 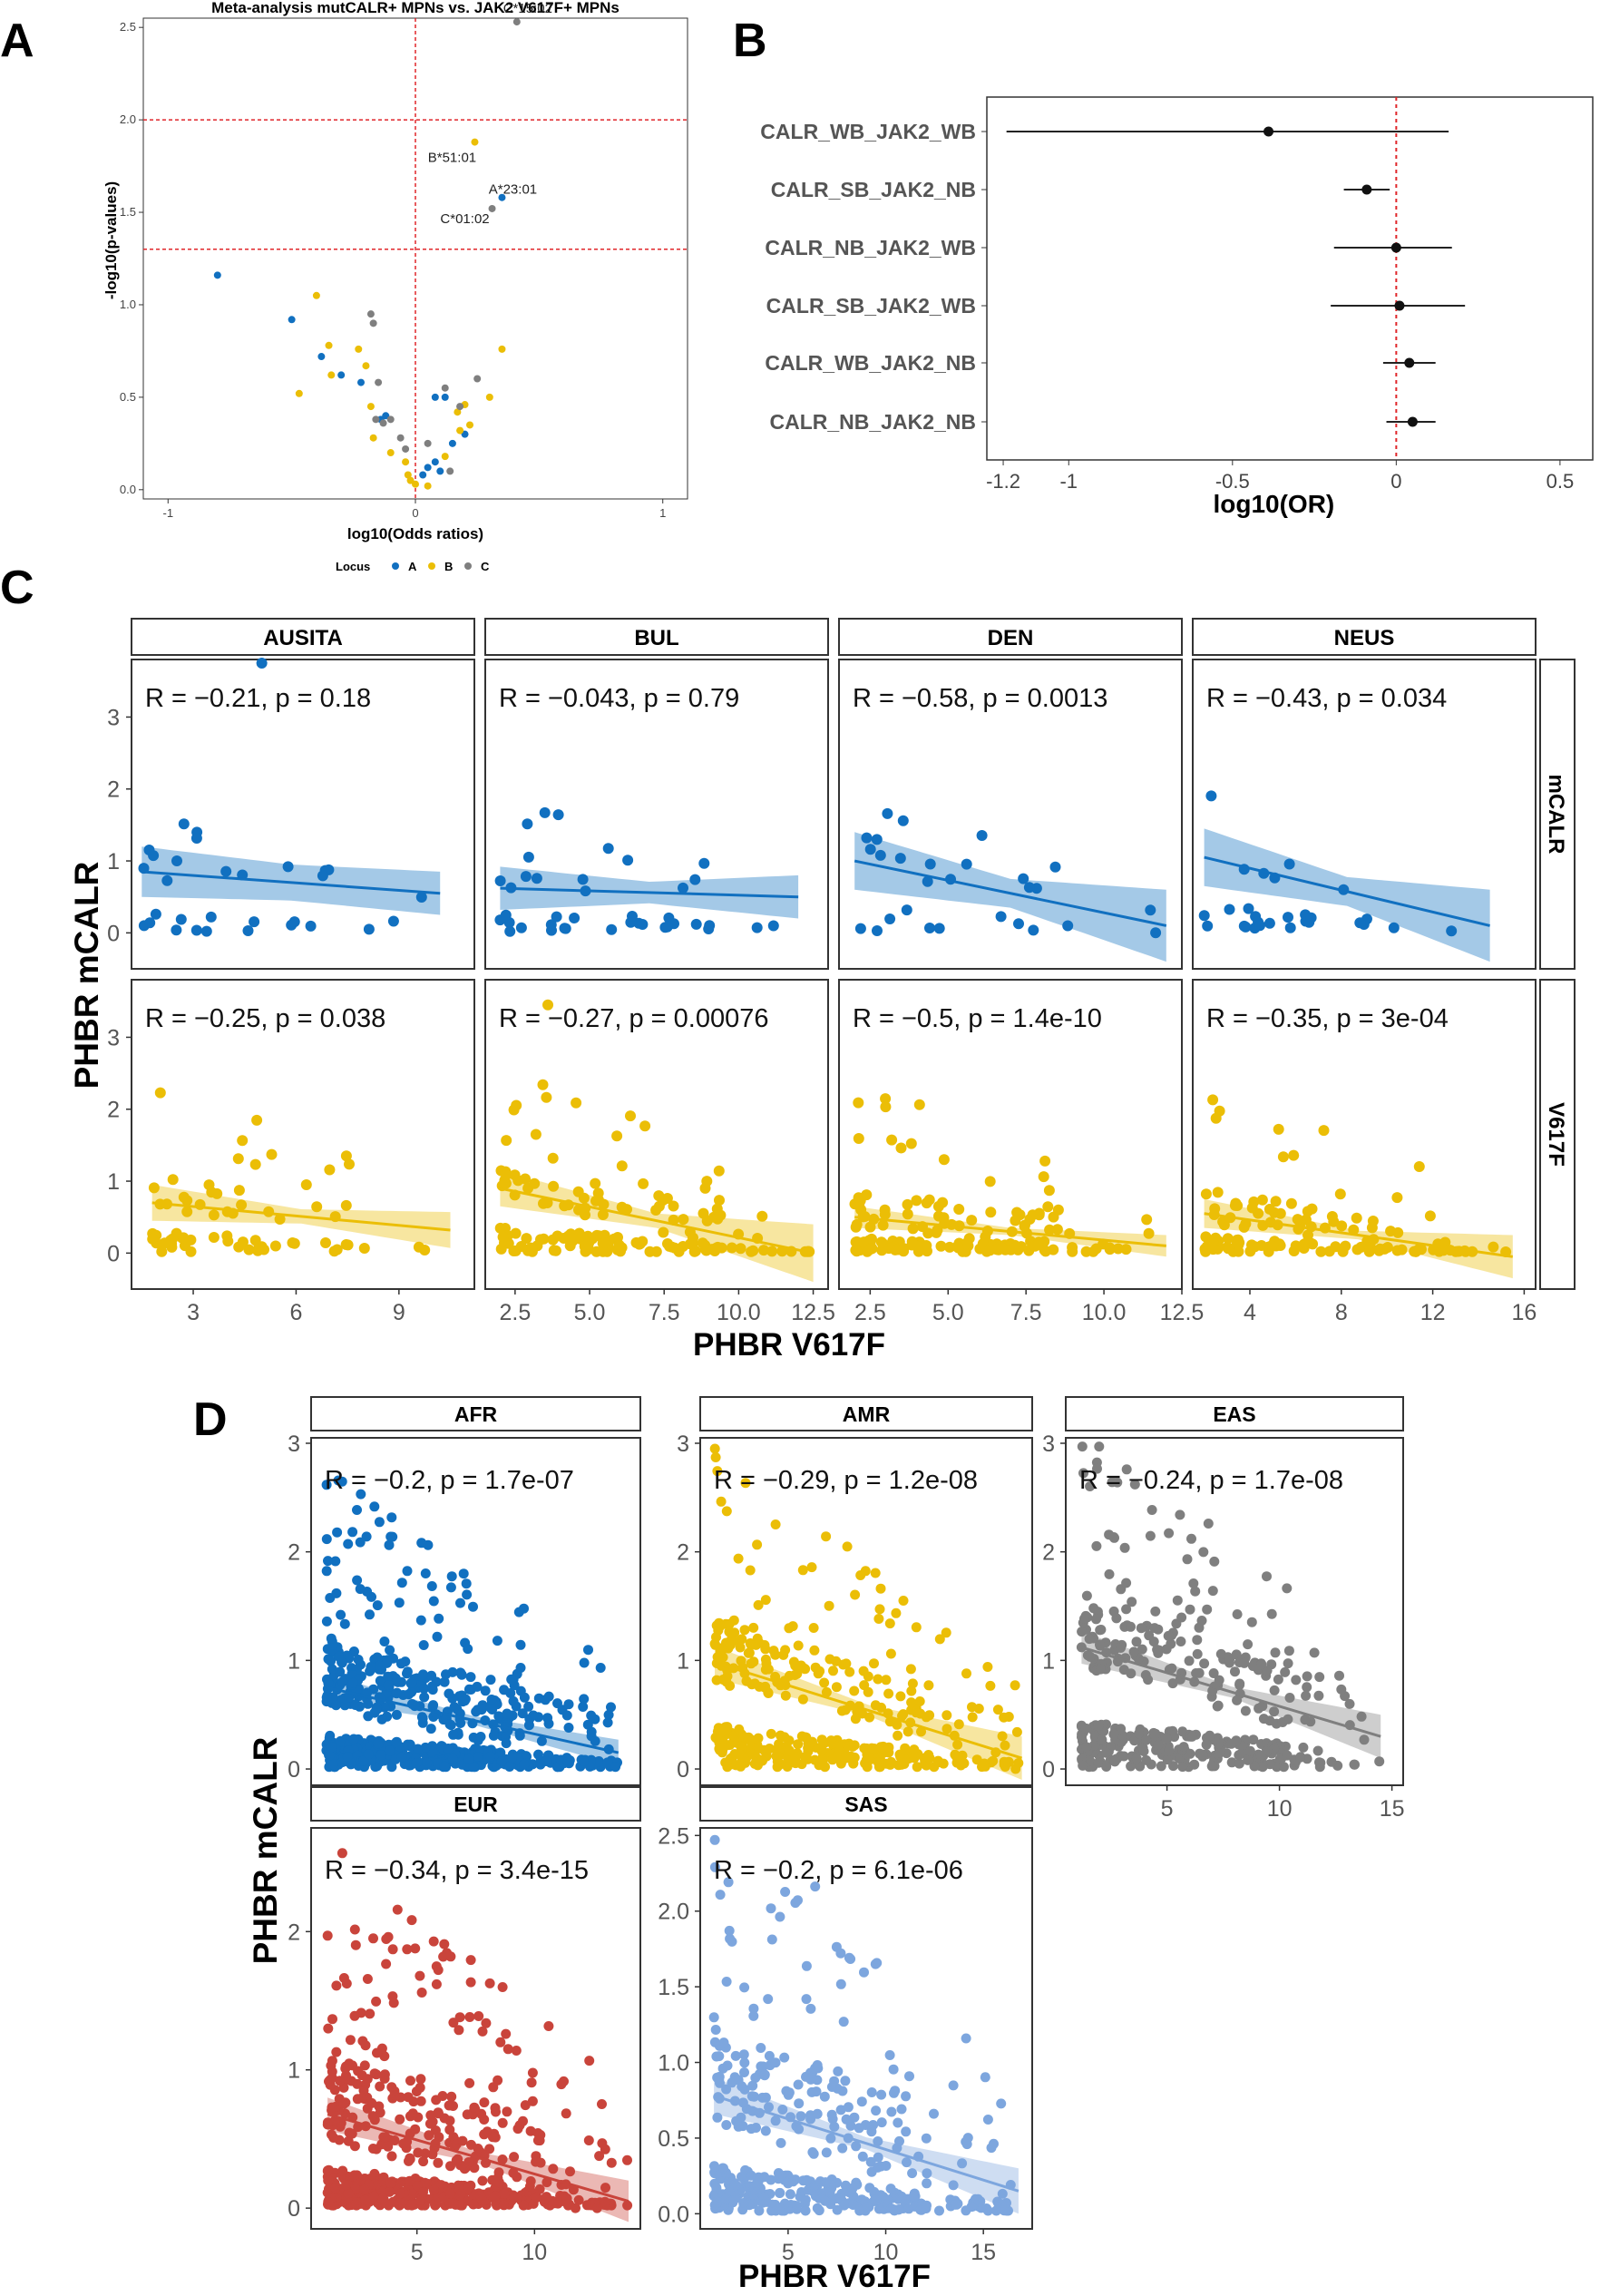 What do you see at coordinates (1561, 482) in the screenshot?
I see `x-tick-label: 0.5` at bounding box center [1561, 482].